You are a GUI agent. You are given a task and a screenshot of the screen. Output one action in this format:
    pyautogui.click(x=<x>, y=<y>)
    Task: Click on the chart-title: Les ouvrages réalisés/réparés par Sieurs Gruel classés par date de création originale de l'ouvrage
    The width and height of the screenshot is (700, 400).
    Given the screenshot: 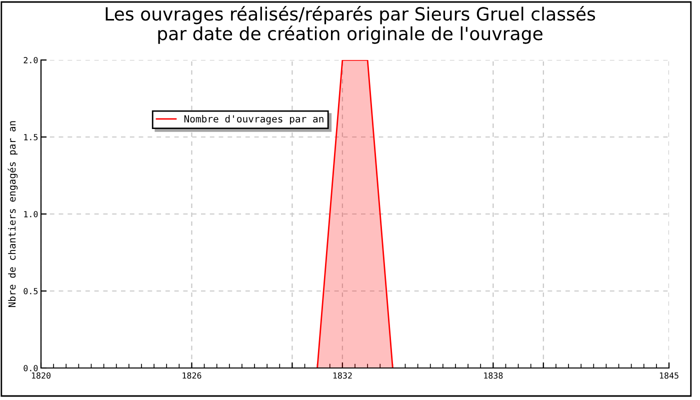 What is the action you would take?
    pyautogui.click(x=351, y=25)
    